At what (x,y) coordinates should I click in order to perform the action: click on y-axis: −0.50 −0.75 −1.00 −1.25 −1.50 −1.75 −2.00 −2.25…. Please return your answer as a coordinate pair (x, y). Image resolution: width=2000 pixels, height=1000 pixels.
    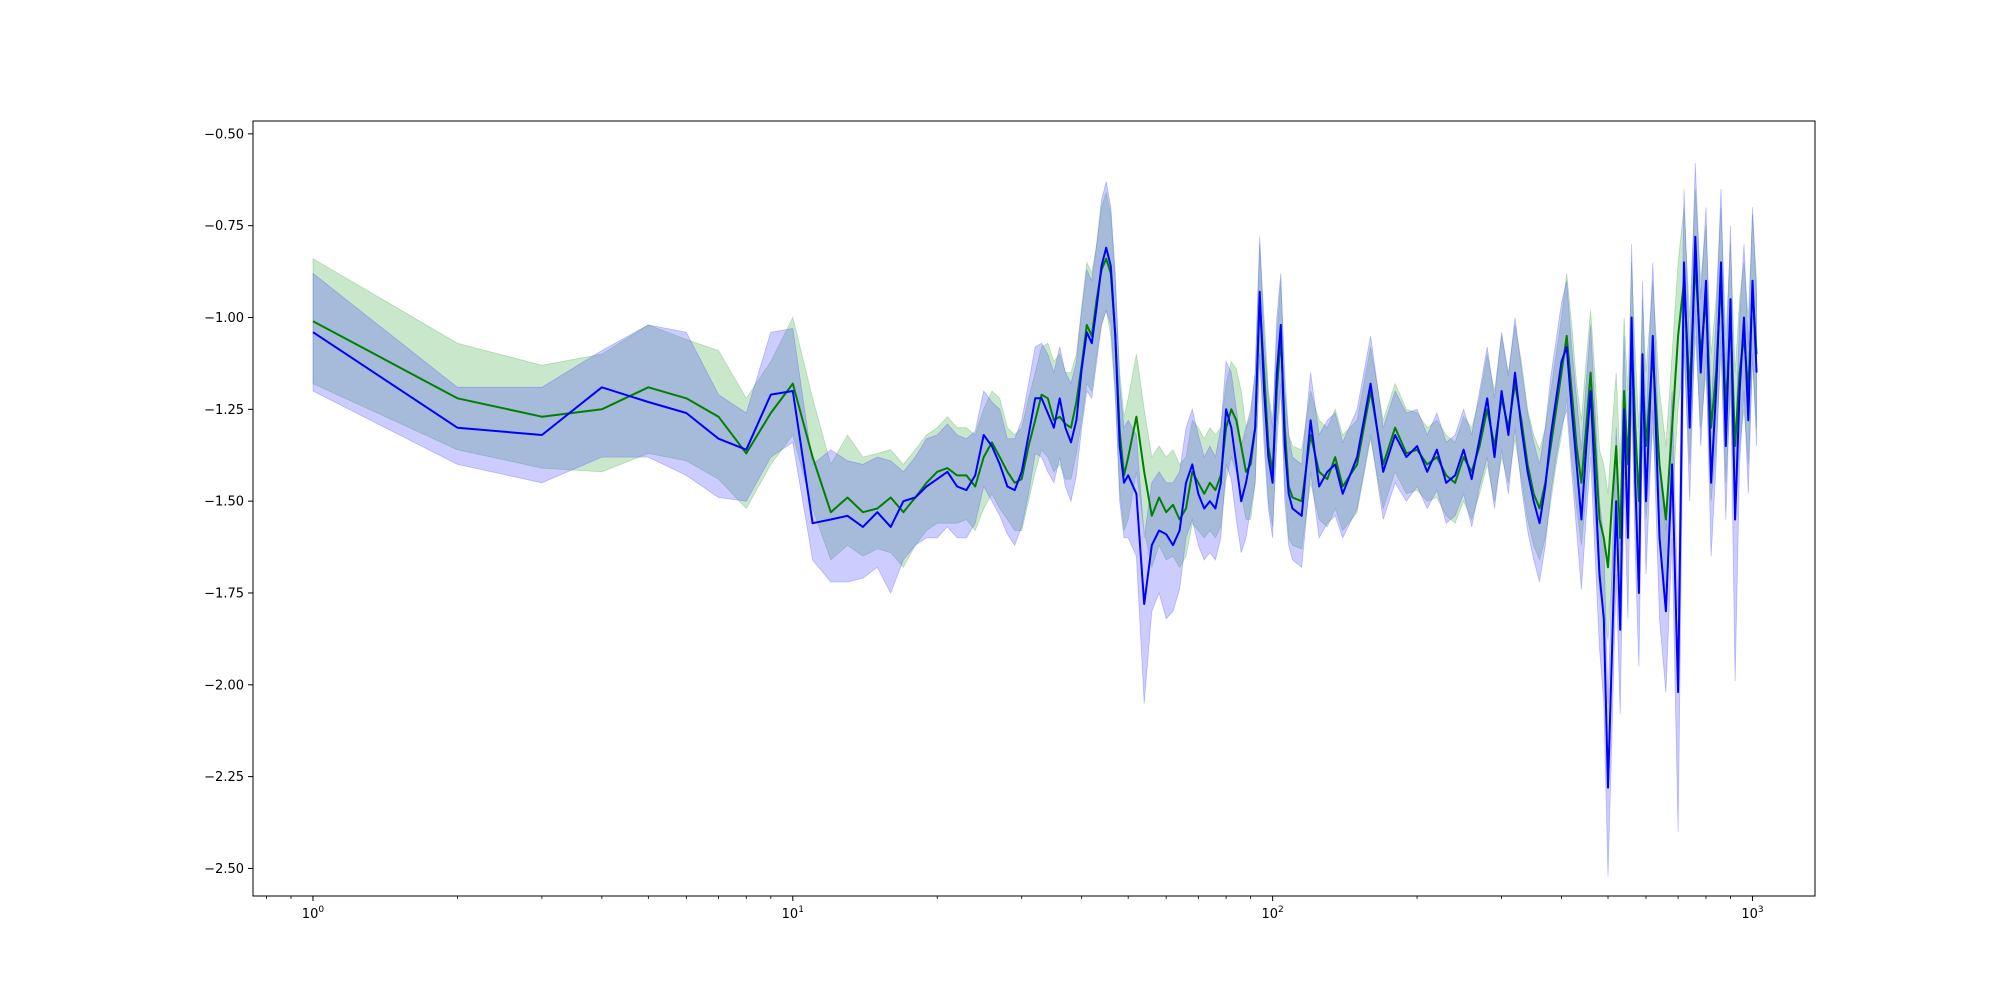
    Looking at the image, I should click on (228, 502).